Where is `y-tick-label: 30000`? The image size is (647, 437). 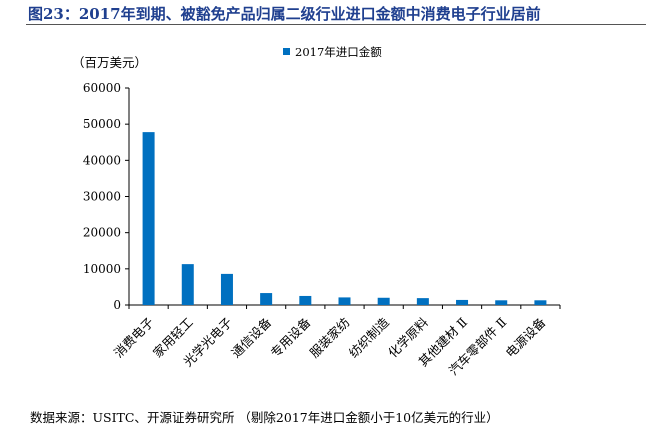 y-tick-label: 30000 is located at coordinates (102, 197).